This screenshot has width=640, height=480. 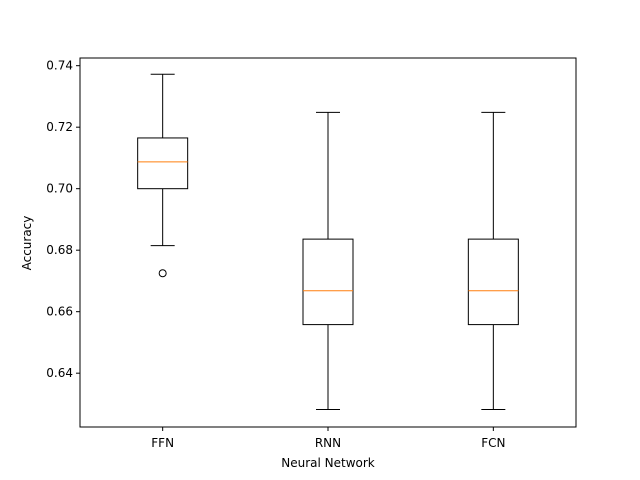 I want to click on x-axis: FFN RNN FCN, so click(x=328, y=438).